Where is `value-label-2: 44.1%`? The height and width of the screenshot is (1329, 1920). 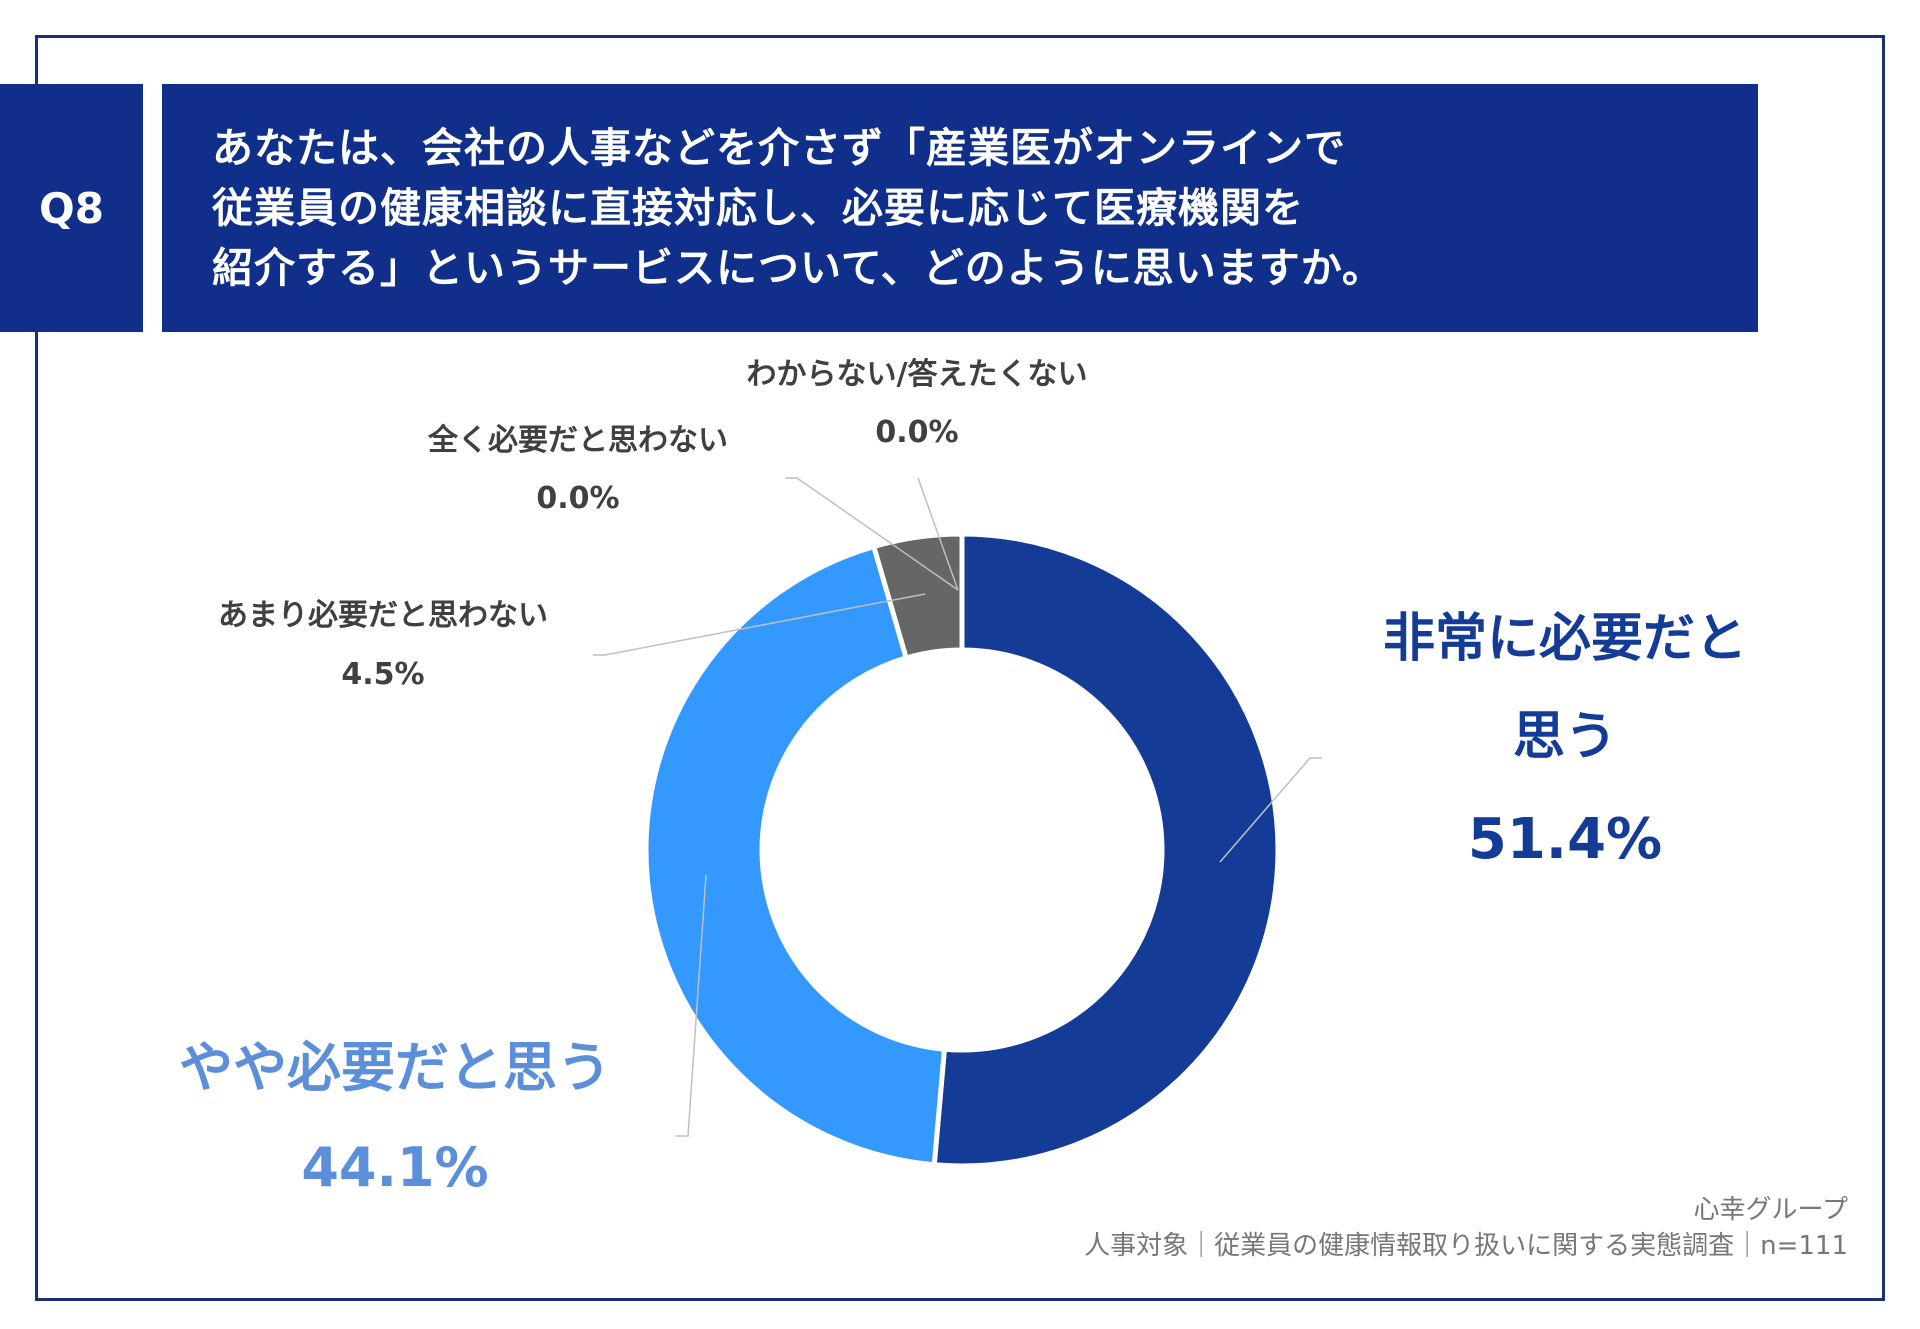
value-label-2: 44.1% is located at coordinates (394, 1167).